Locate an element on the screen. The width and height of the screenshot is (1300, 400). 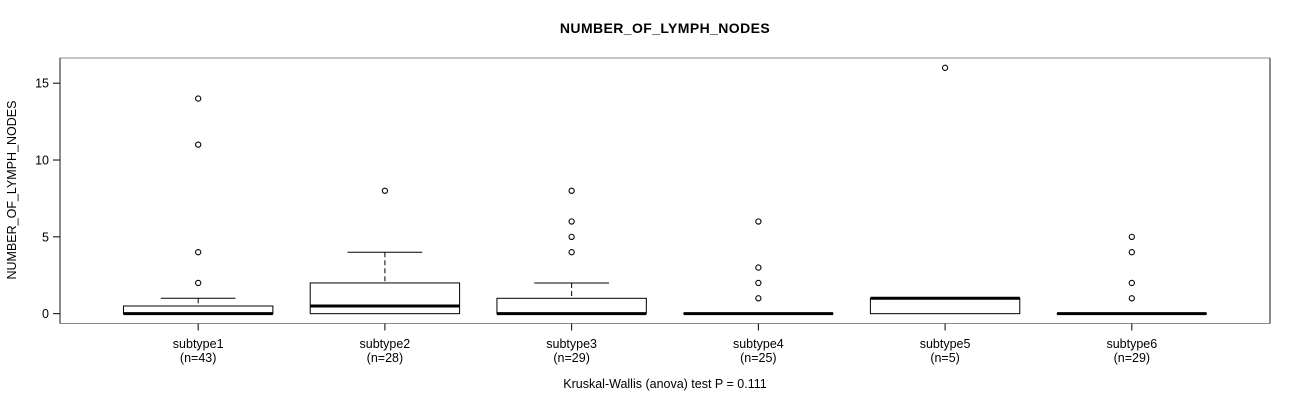
x-tick-sublabel: (n=43) is located at coordinates (198, 358).